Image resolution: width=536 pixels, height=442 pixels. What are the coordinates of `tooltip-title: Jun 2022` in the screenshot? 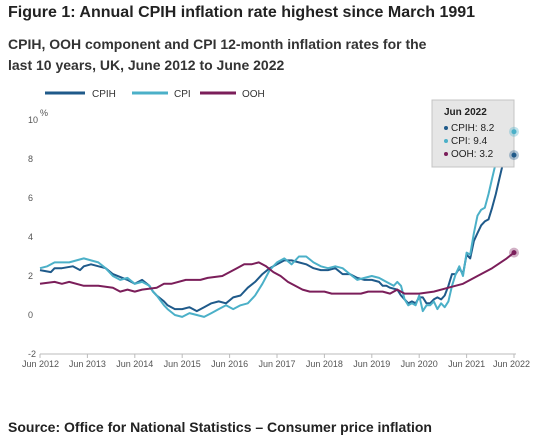 It's located at (465, 112).